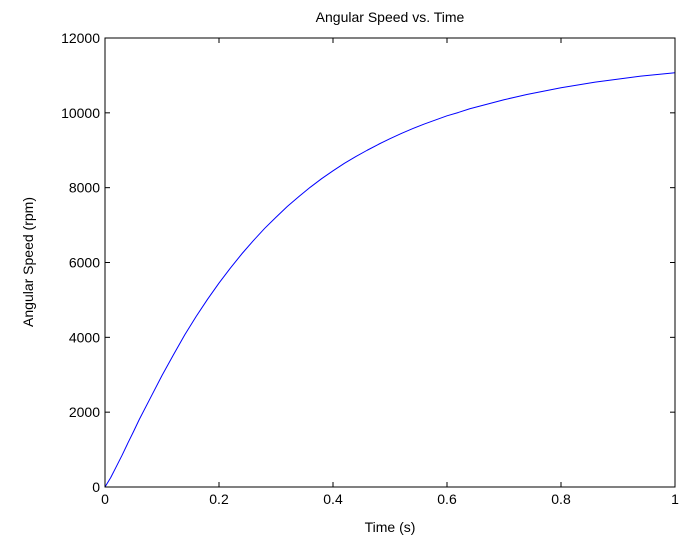  Describe the element at coordinates (80, 38) in the screenshot. I see `y-tick-label: 12000` at that location.